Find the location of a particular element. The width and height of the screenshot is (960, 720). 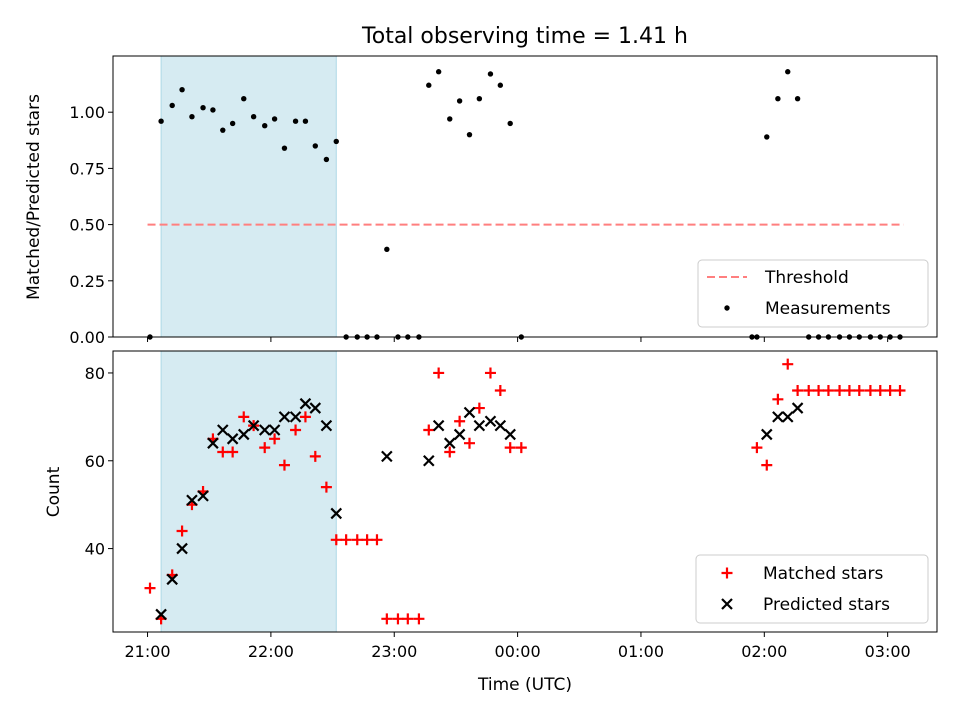

y-tick-label: 0.00 is located at coordinates (87, 337).